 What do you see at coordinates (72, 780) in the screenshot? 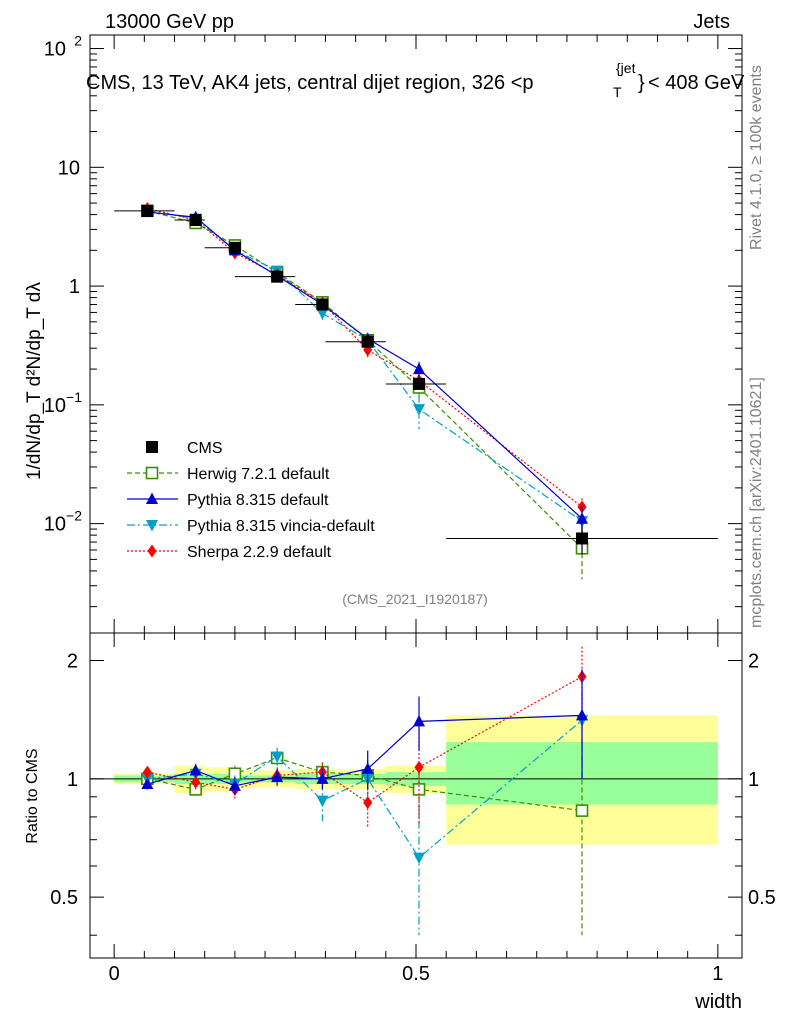
I see `ratio-y-tick-label-left: 1` at bounding box center [72, 780].